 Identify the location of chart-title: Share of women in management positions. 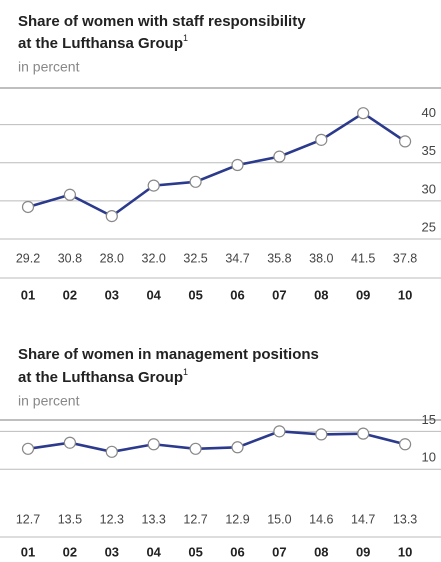
(168, 354).